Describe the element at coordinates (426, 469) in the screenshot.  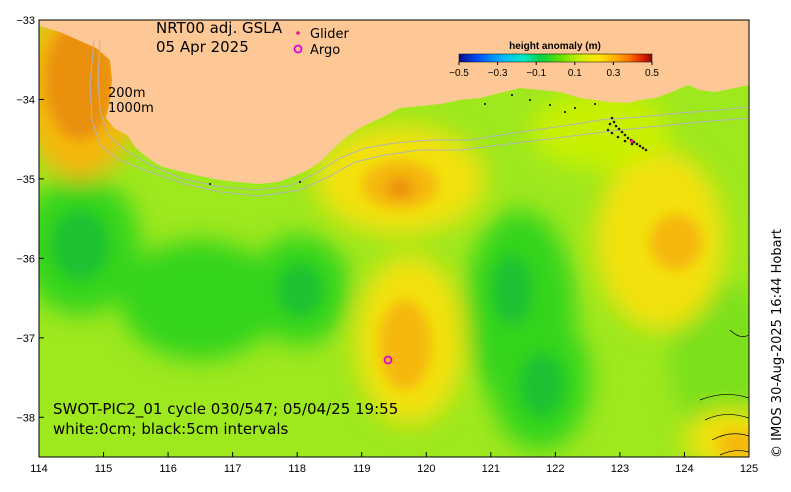
I see `x-tick-label: 120` at that location.